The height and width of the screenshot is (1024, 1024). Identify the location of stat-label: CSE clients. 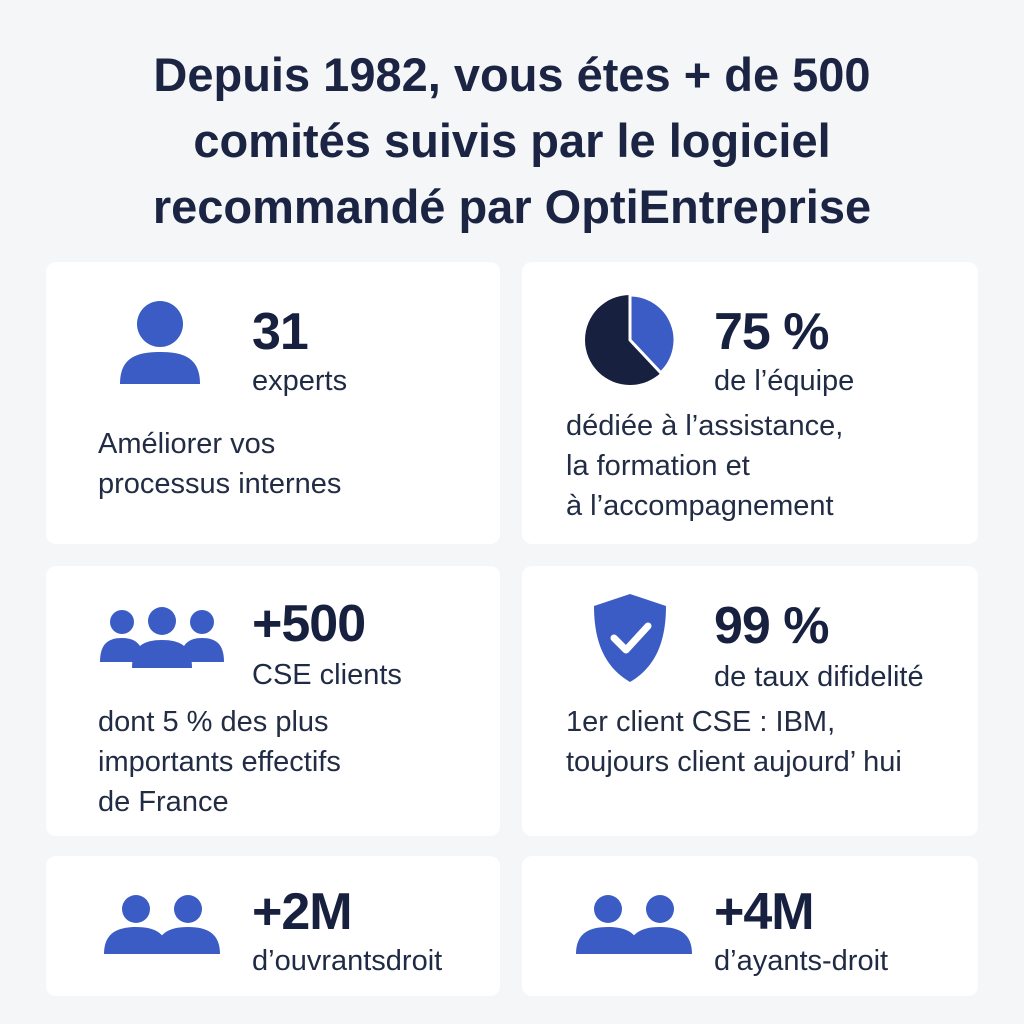
(327, 675).